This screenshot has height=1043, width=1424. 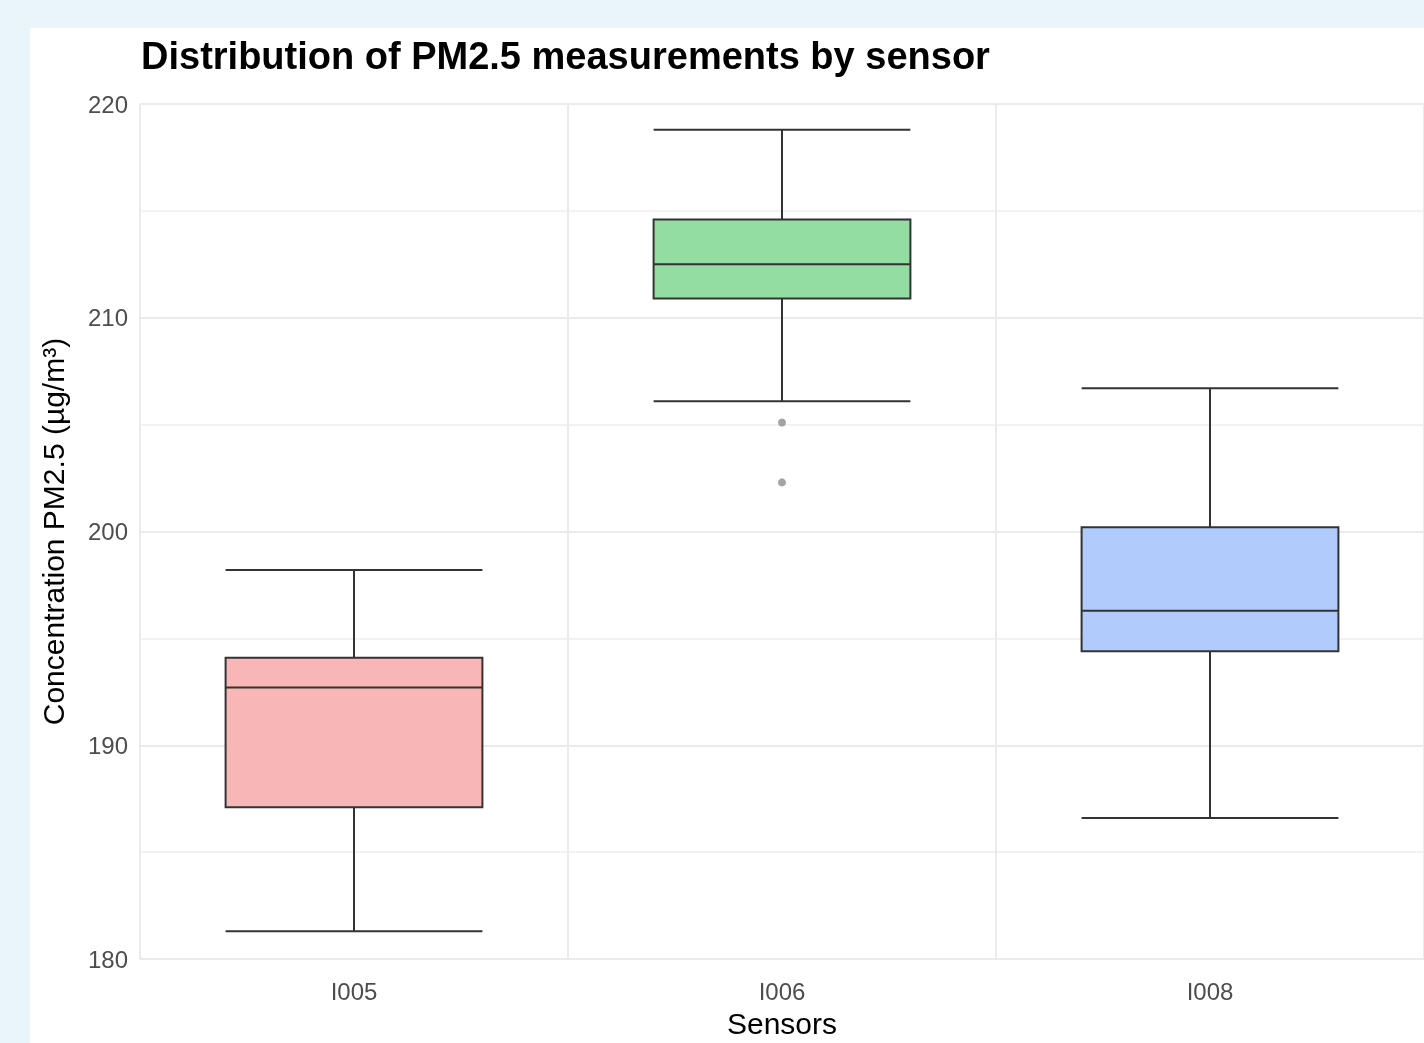 What do you see at coordinates (1210, 991) in the screenshot?
I see `x-tick-label: I008` at bounding box center [1210, 991].